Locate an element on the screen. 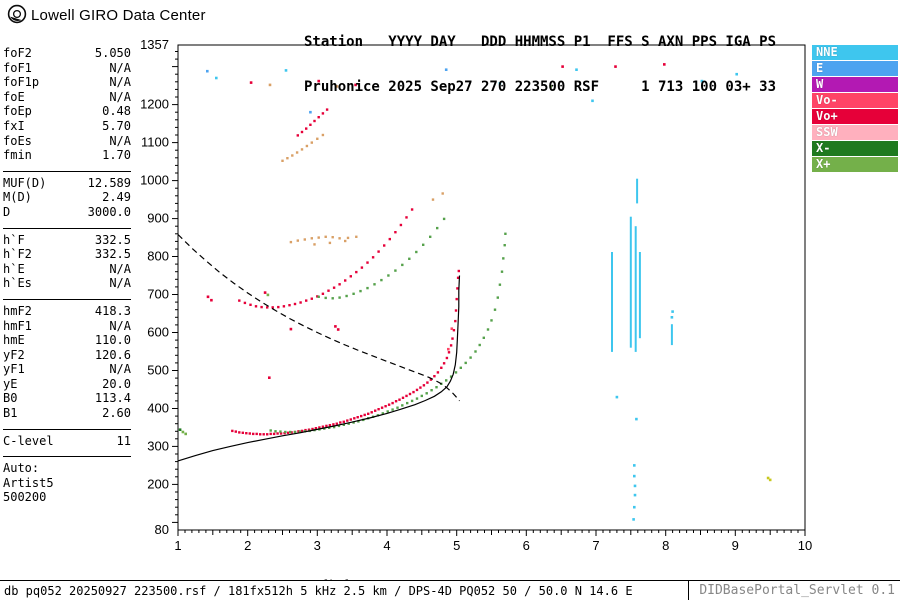 The image size is (900, 600). trace-spread-echo-tan is located at coordinates (362, 189).